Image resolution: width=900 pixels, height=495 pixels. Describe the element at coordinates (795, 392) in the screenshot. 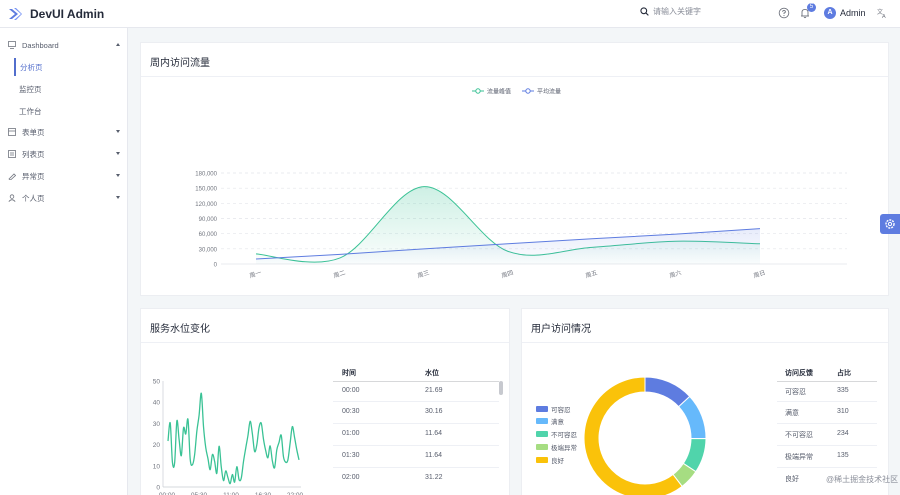

I see `table-cell: 可容忍` at that location.